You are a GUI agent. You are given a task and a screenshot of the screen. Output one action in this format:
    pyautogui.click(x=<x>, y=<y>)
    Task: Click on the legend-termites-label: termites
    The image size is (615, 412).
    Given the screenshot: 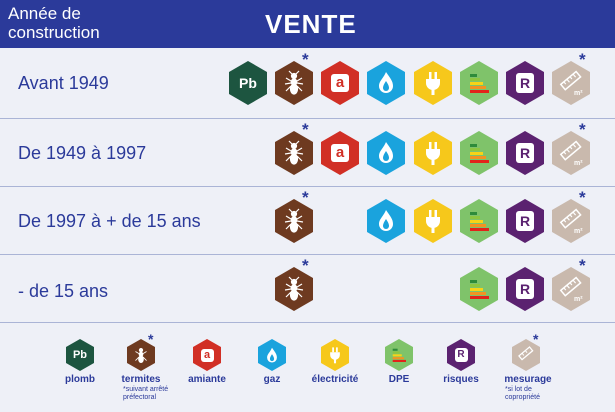 What is the action you would take?
    pyautogui.click(x=141, y=379)
    